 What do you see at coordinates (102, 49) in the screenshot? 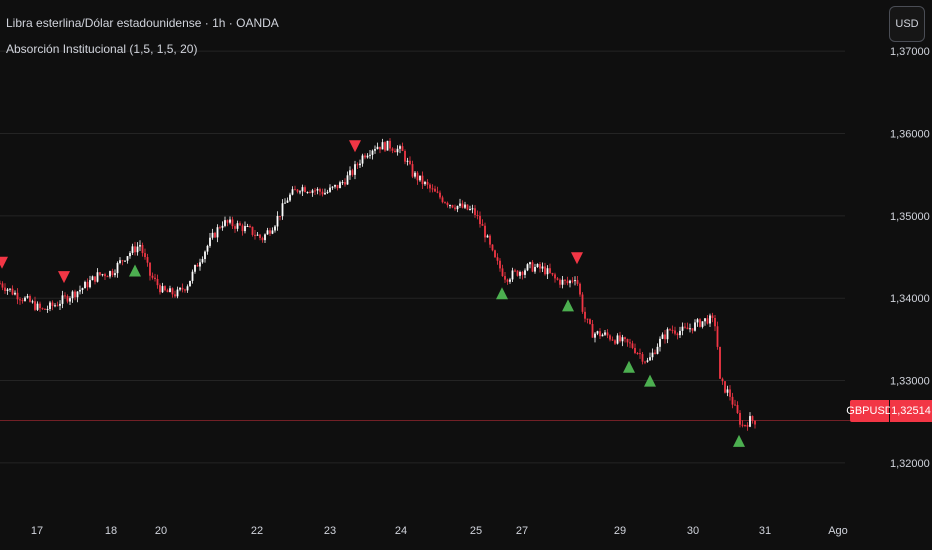
I see `indicator-legend: Absorción Institucional (1,5, 1,5, 20)` at bounding box center [102, 49].